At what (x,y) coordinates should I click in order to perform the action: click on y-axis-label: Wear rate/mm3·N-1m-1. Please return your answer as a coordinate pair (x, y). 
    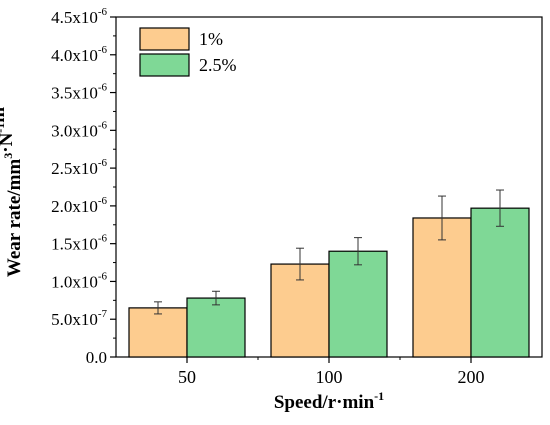
    Looking at the image, I should click on (12, 187).